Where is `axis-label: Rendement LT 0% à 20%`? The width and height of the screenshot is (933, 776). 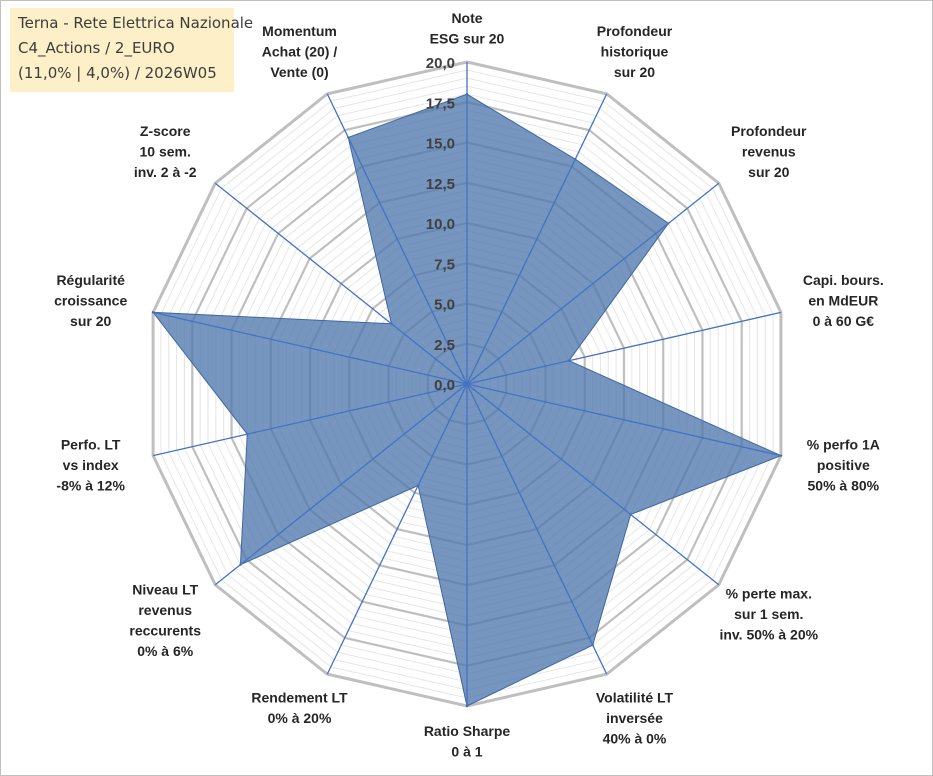 axis-label: Rendement LT 0% à 20% is located at coordinates (299, 707).